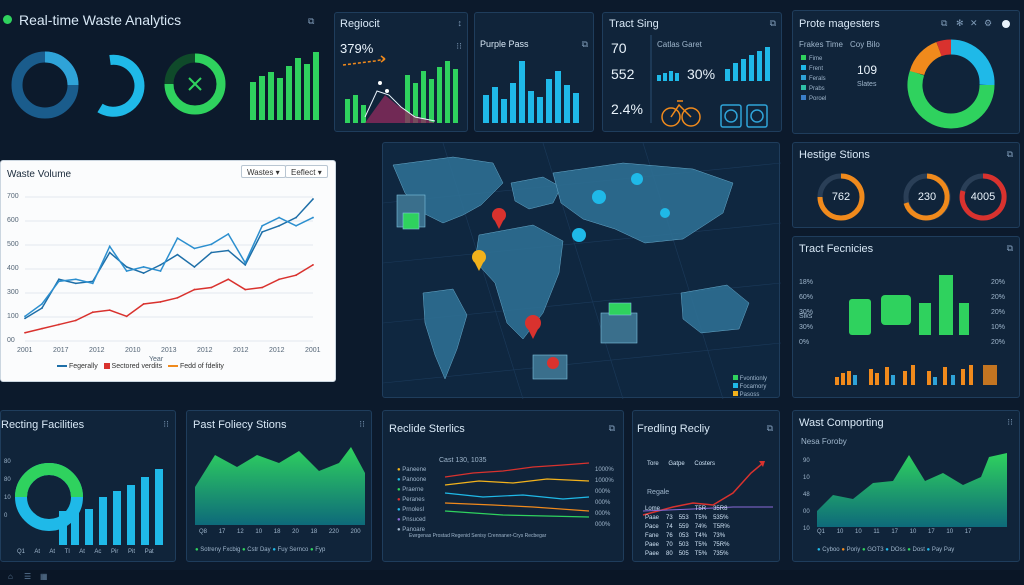 This screenshot has width=1024, height=585. What do you see at coordinates (28, 576) in the screenshot?
I see `list-icon: ☰` at bounding box center [28, 576].